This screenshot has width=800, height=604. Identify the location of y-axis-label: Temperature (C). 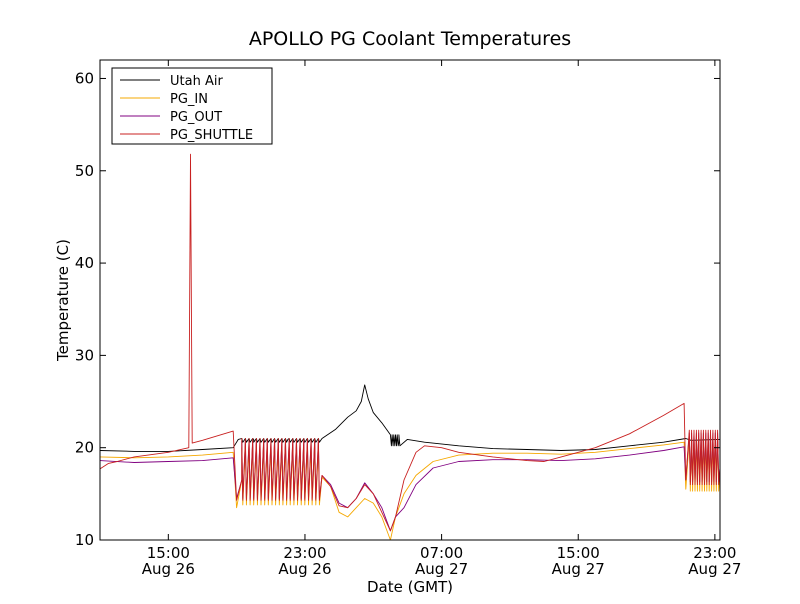
(63, 300).